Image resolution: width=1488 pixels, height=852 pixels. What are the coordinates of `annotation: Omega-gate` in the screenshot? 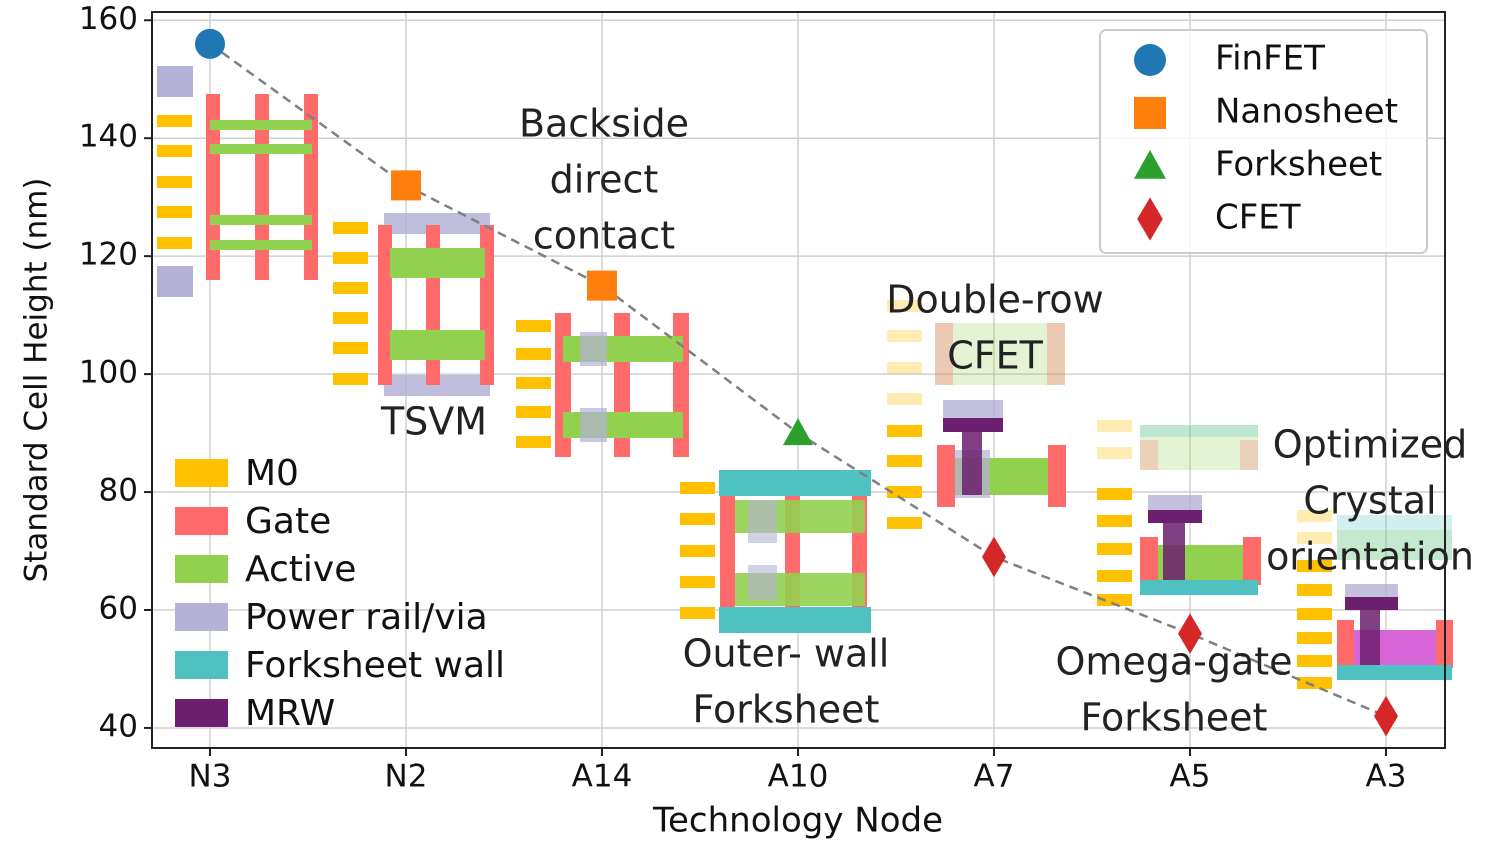 It's located at (1173, 662).